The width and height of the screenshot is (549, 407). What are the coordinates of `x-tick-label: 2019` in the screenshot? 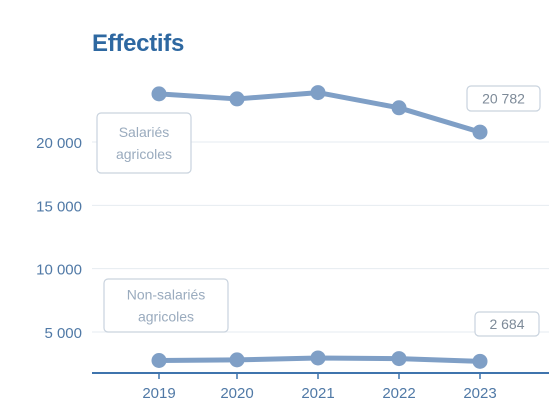 It's located at (158, 393).